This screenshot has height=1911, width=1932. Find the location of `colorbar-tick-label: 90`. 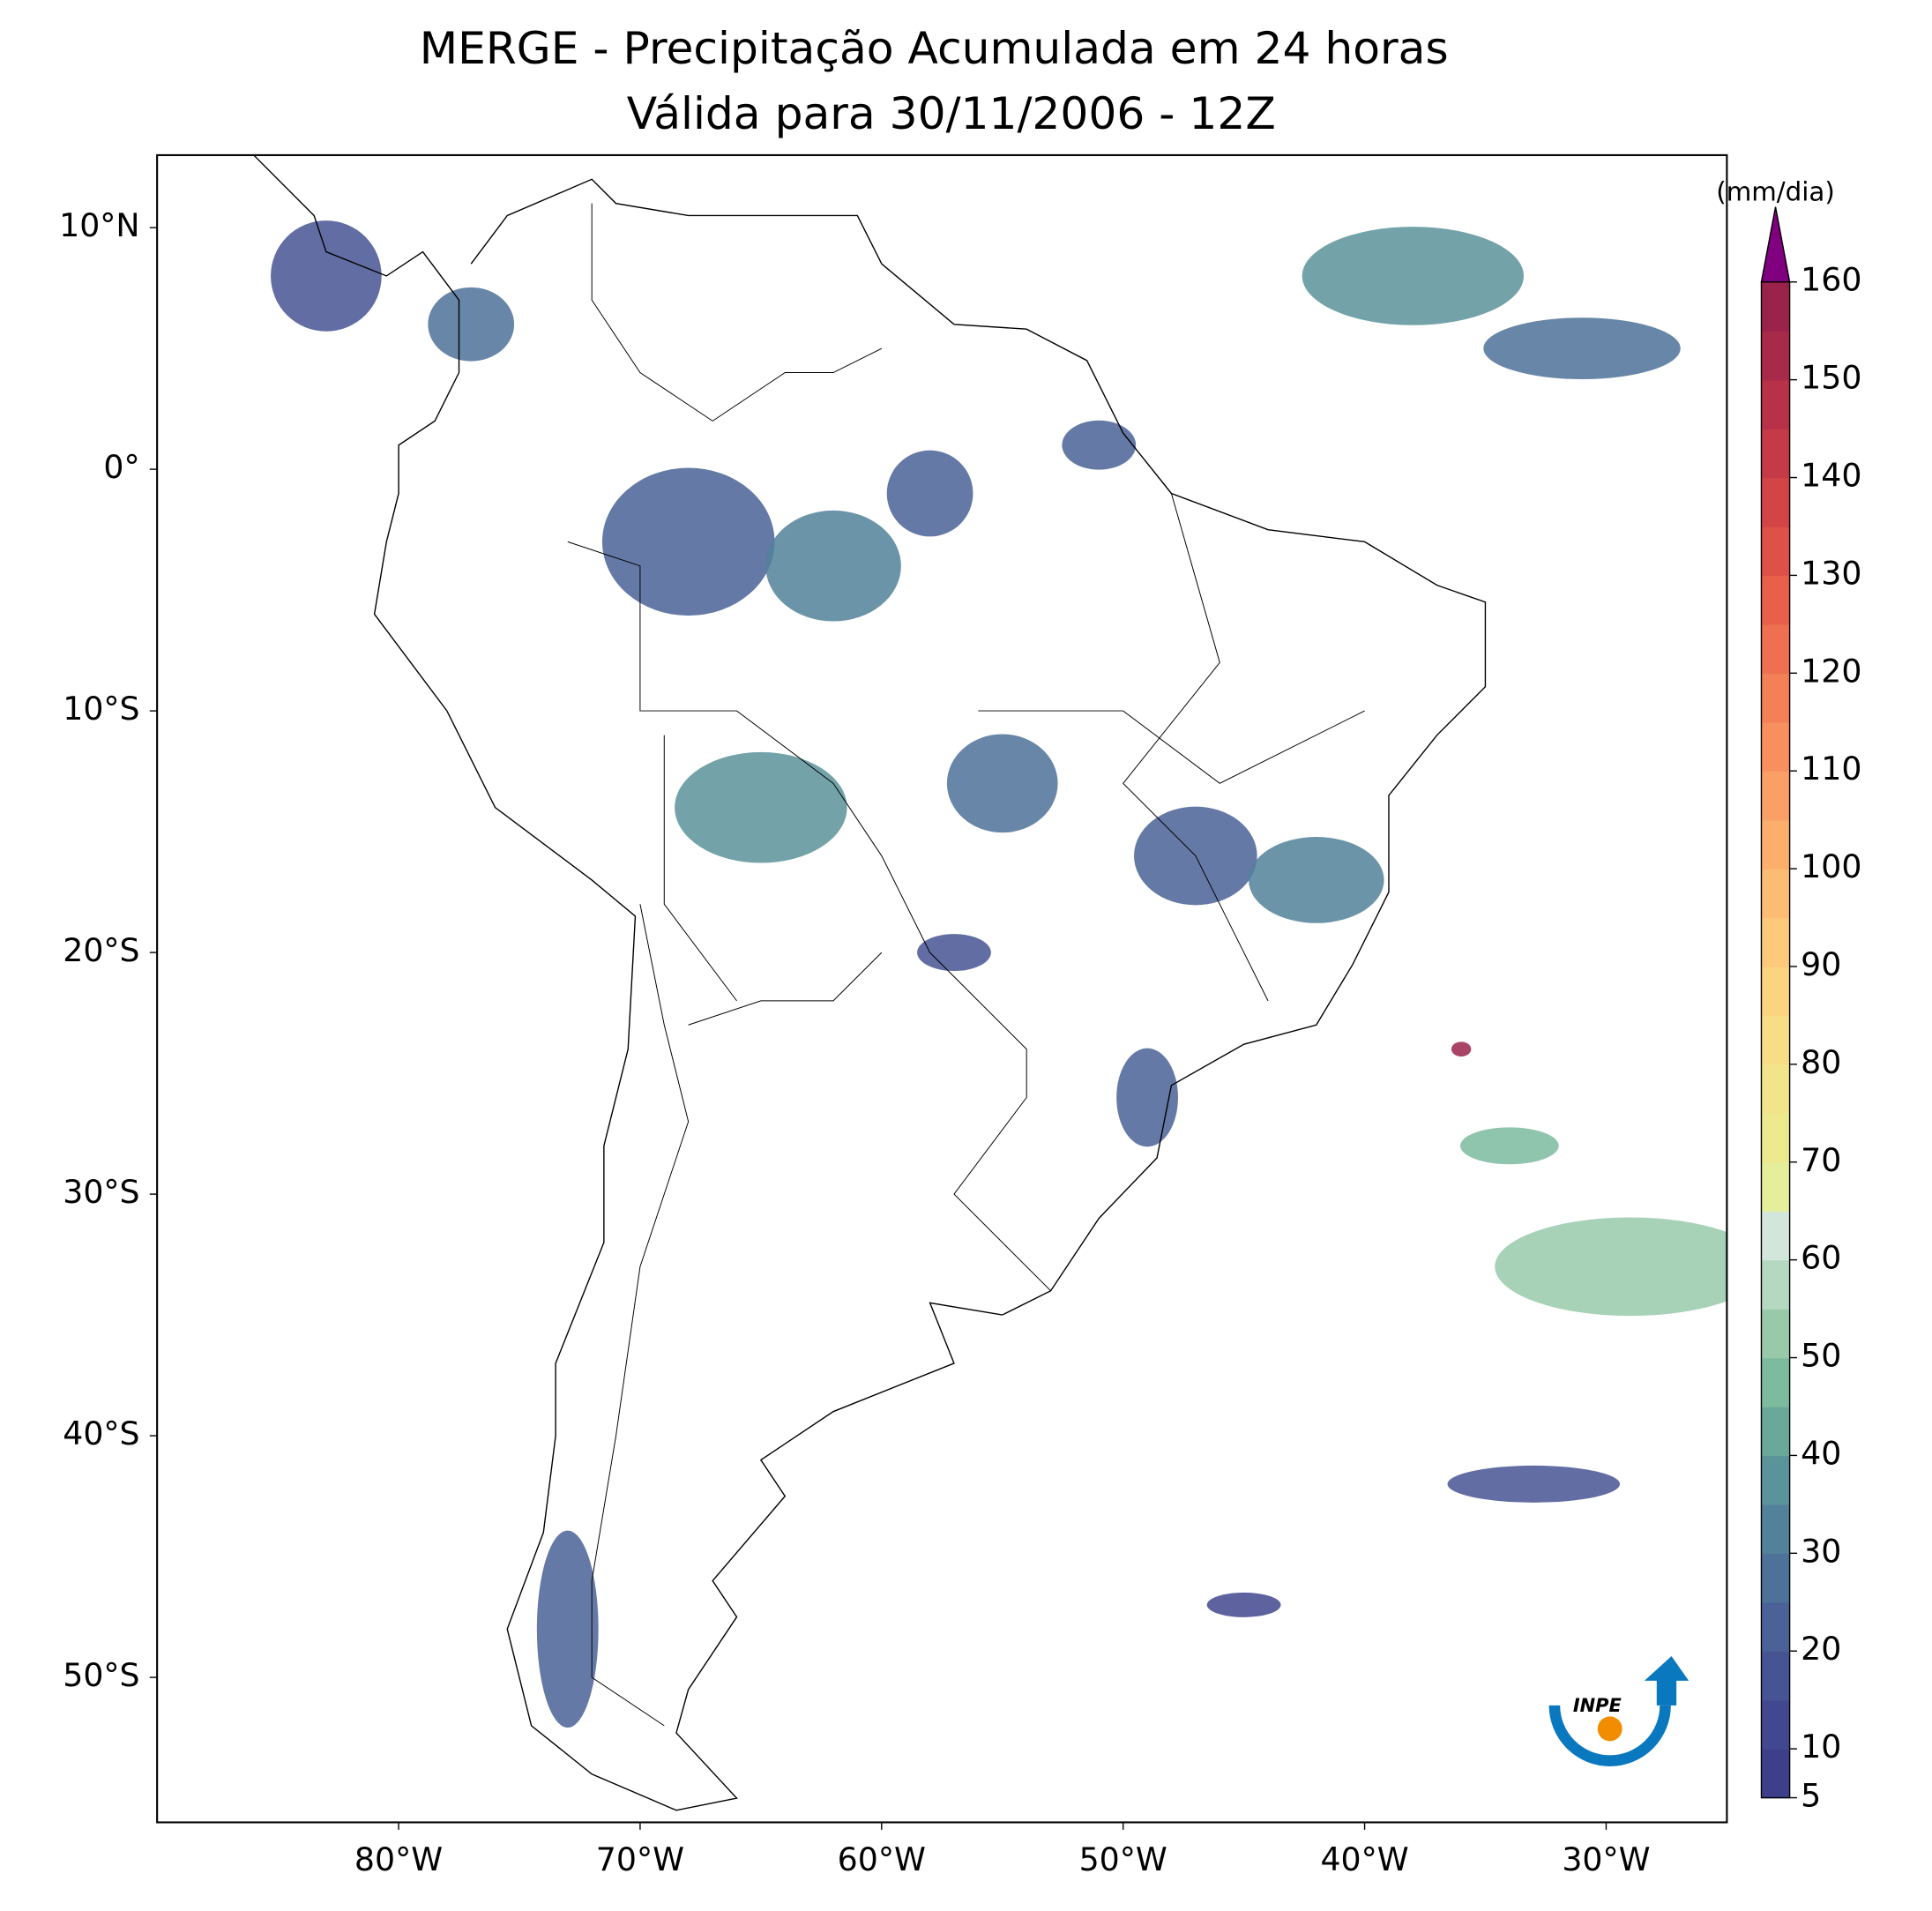

colorbar-tick-label: 90 is located at coordinates (1821, 964).